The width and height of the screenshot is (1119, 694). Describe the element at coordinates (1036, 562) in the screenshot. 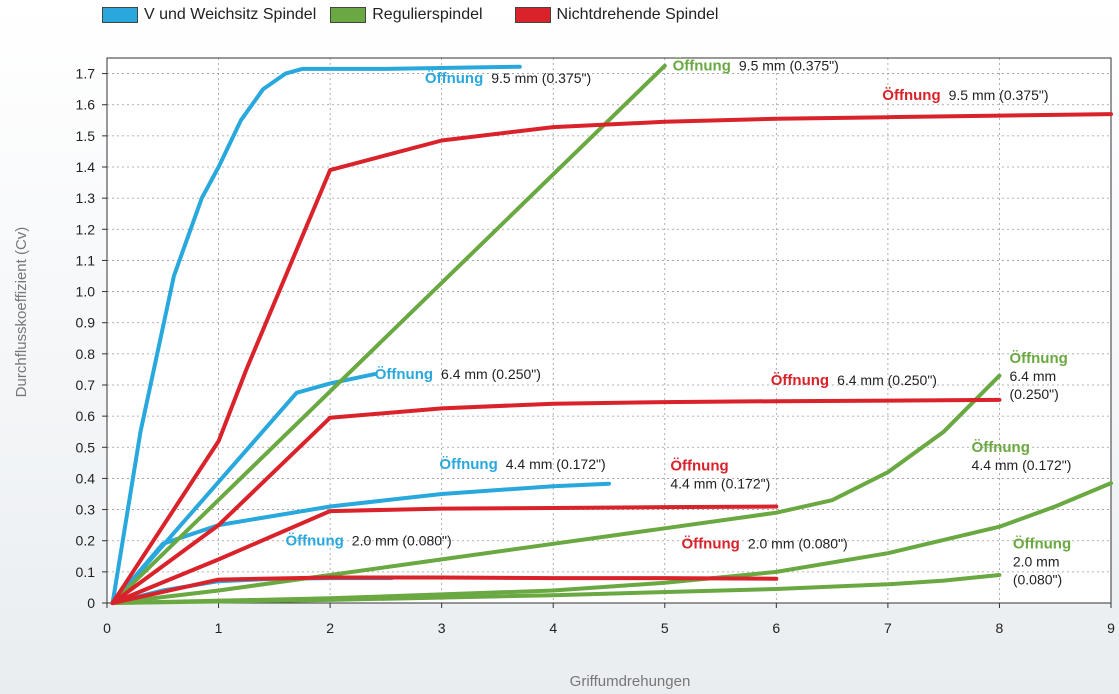

I see `annotation-value: 2.0 mm` at that location.